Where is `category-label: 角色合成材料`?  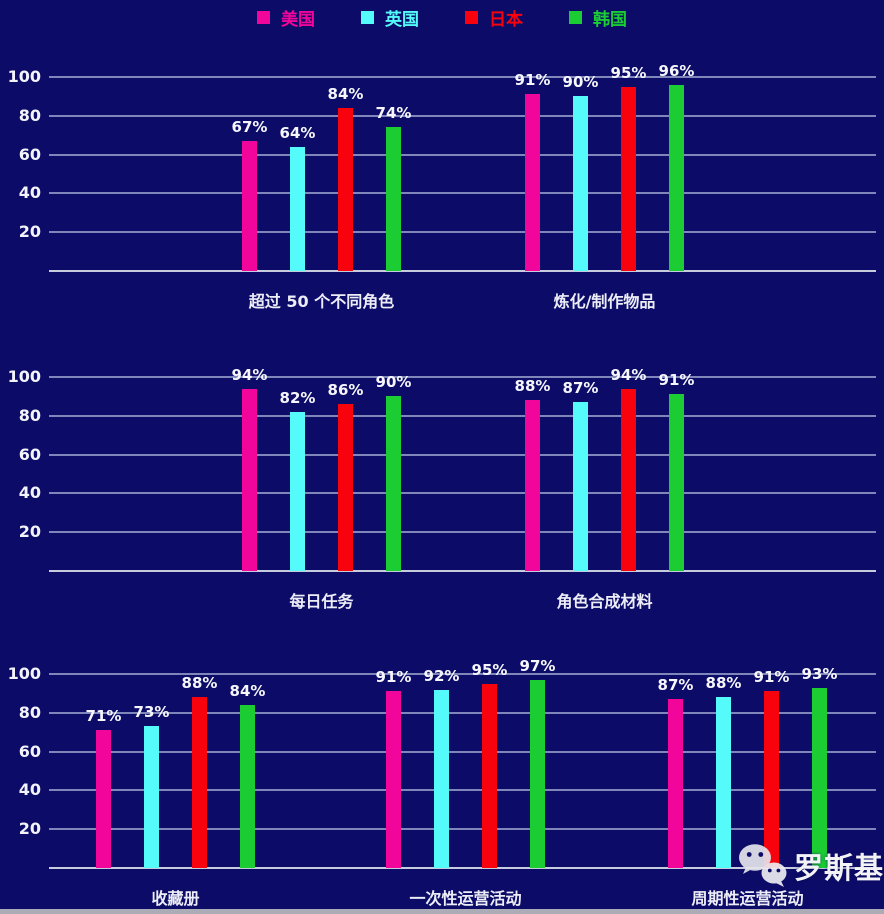 category-label: 角色合成材料 is located at coordinates (604, 601).